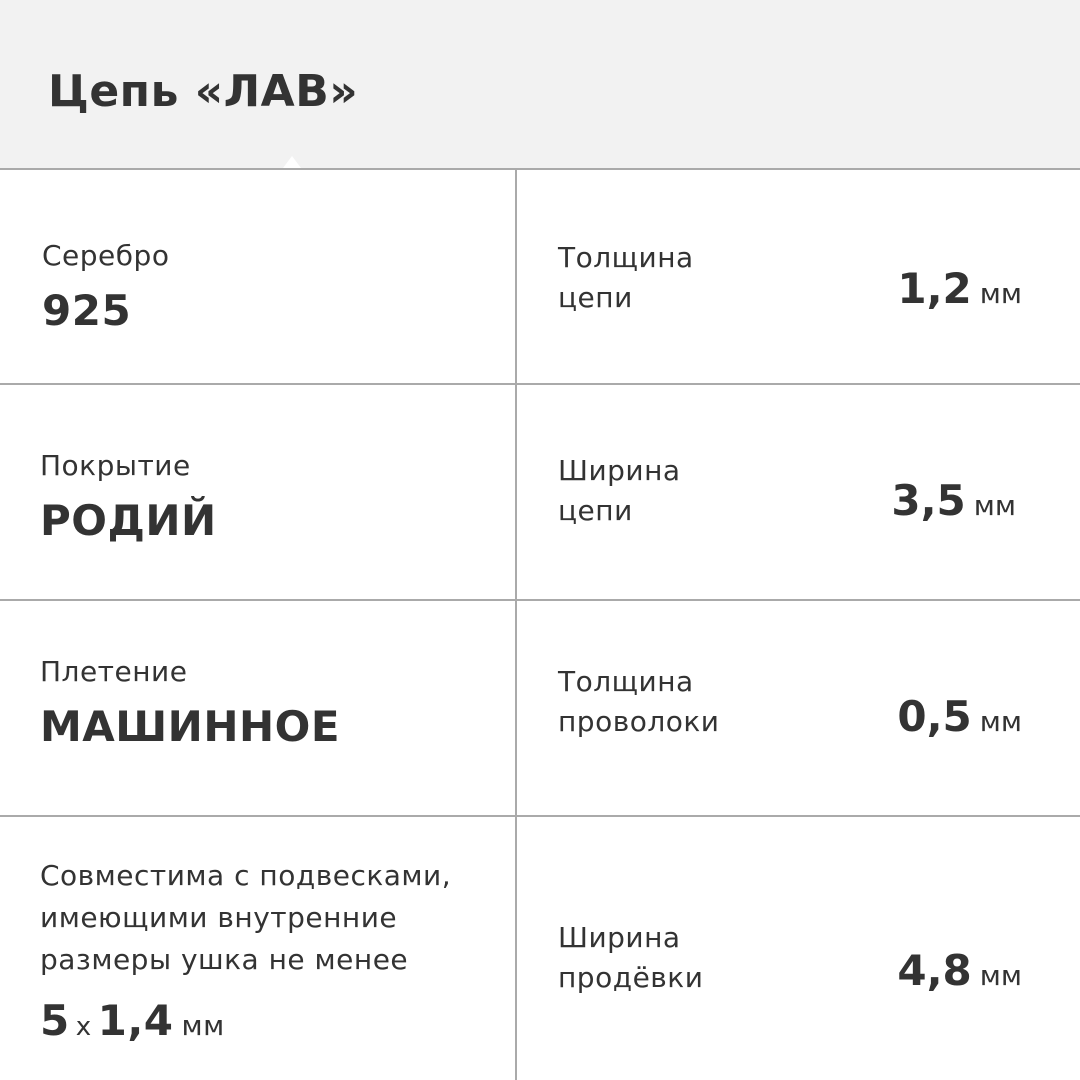 The width and height of the screenshot is (1080, 1080). Describe the element at coordinates (55, 1020) in the screenshot. I see `loop-width: 5` at that location.